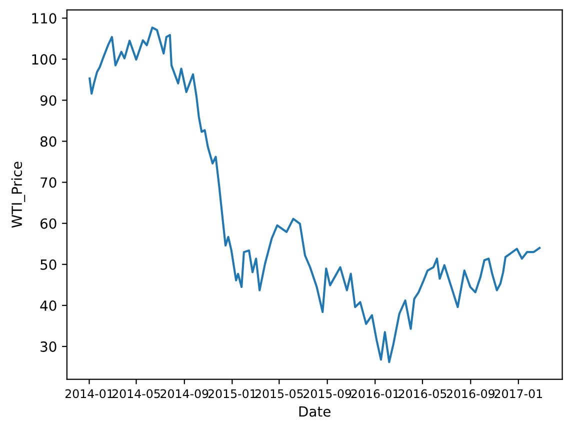 The height and width of the screenshot is (432, 572). Describe the element at coordinates (314, 411) in the screenshot. I see `x-axis-title: Date` at that location.